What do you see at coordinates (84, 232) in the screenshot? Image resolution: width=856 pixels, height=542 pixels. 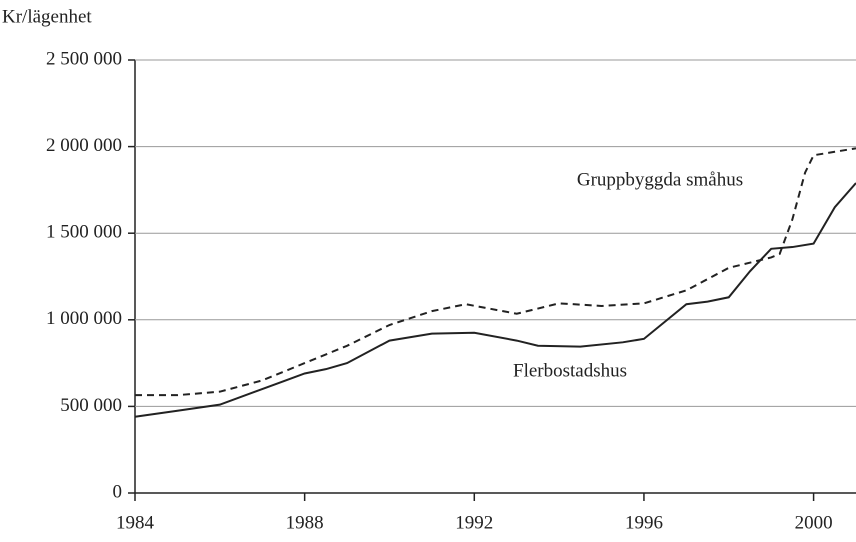 I see `y-tick-label: 1 500 000` at bounding box center [84, 232].